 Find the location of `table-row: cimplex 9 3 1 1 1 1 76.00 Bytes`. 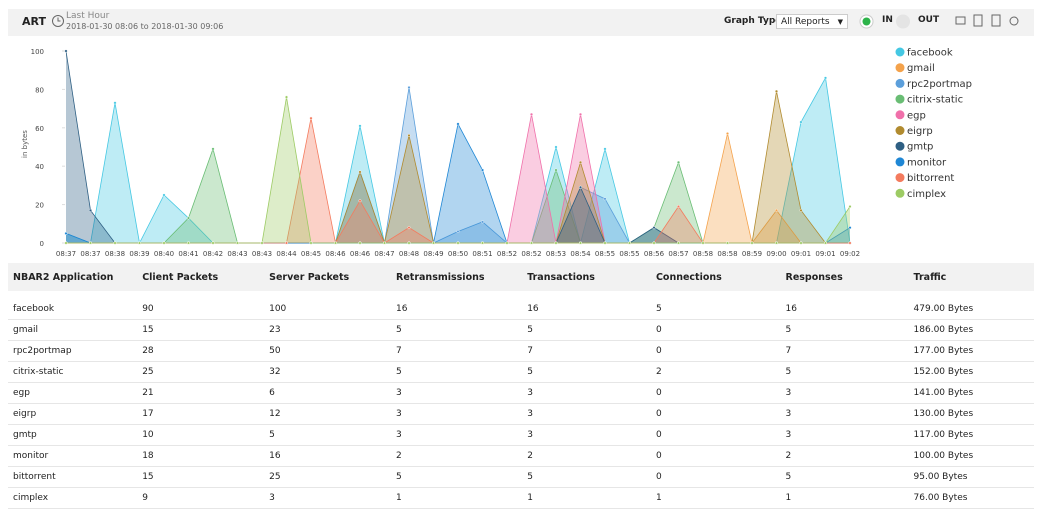

table-row: cimplex 9 3 1 1 1 1 76.00 Bytes is located at coordinates (521, 498).